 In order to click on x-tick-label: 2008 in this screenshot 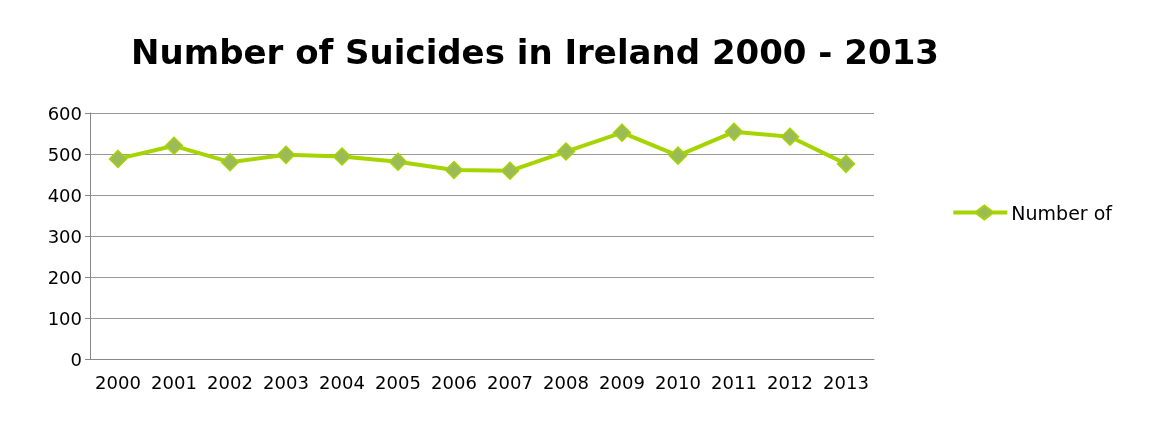, I will do `click(566, 382)`.